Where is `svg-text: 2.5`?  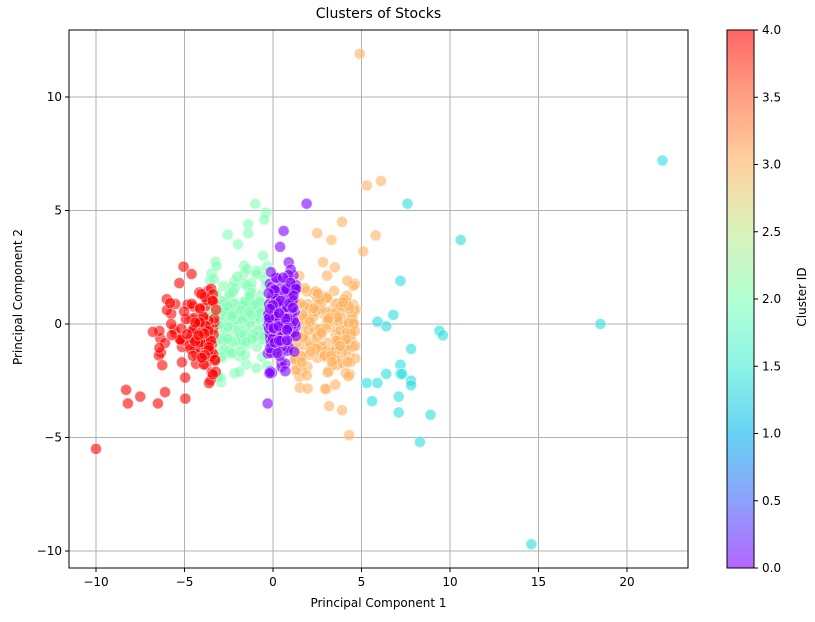
svg-text: 2.5 is located at coordinates (771, 232).